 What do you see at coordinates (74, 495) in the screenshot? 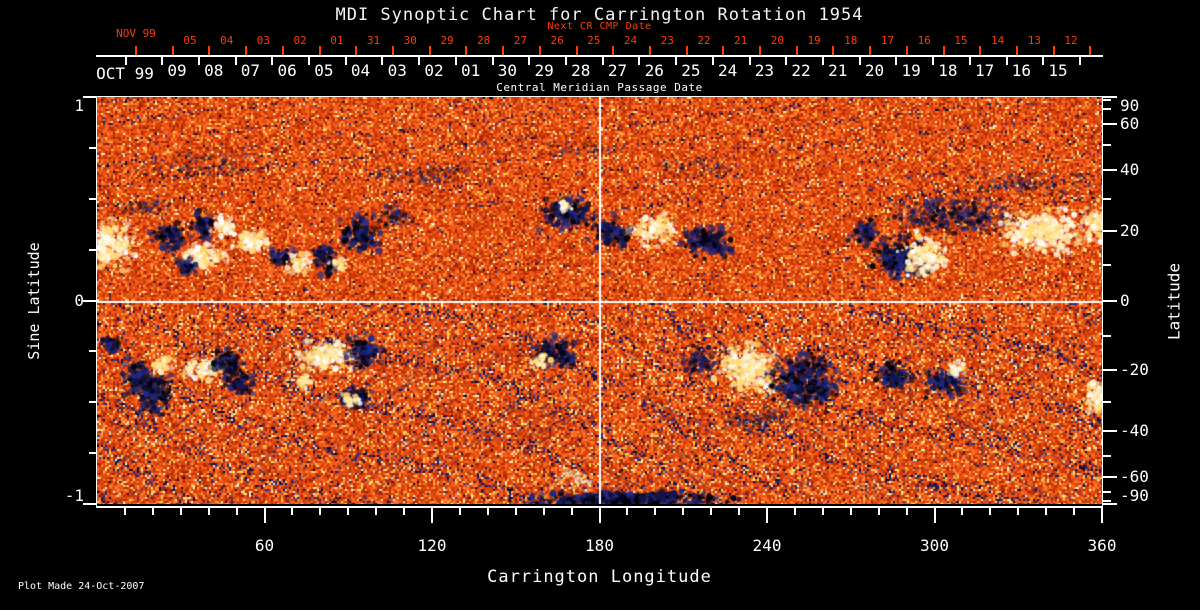
I see `y-left-tick-label: -1` at bounding box center [74, 495].